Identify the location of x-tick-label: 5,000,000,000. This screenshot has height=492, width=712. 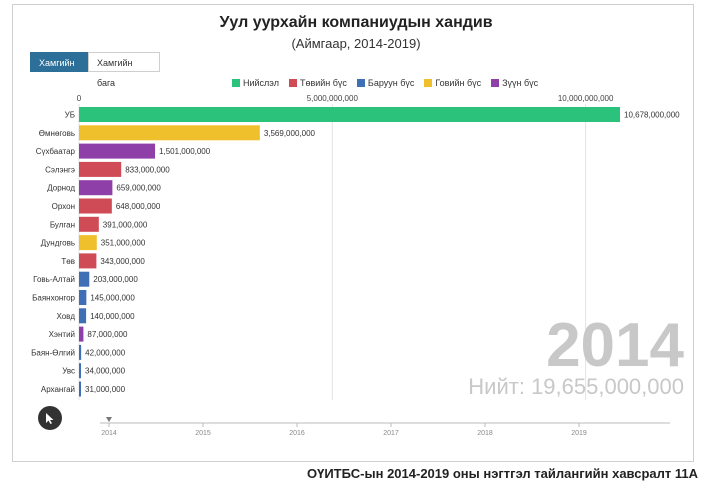
(333, 98).